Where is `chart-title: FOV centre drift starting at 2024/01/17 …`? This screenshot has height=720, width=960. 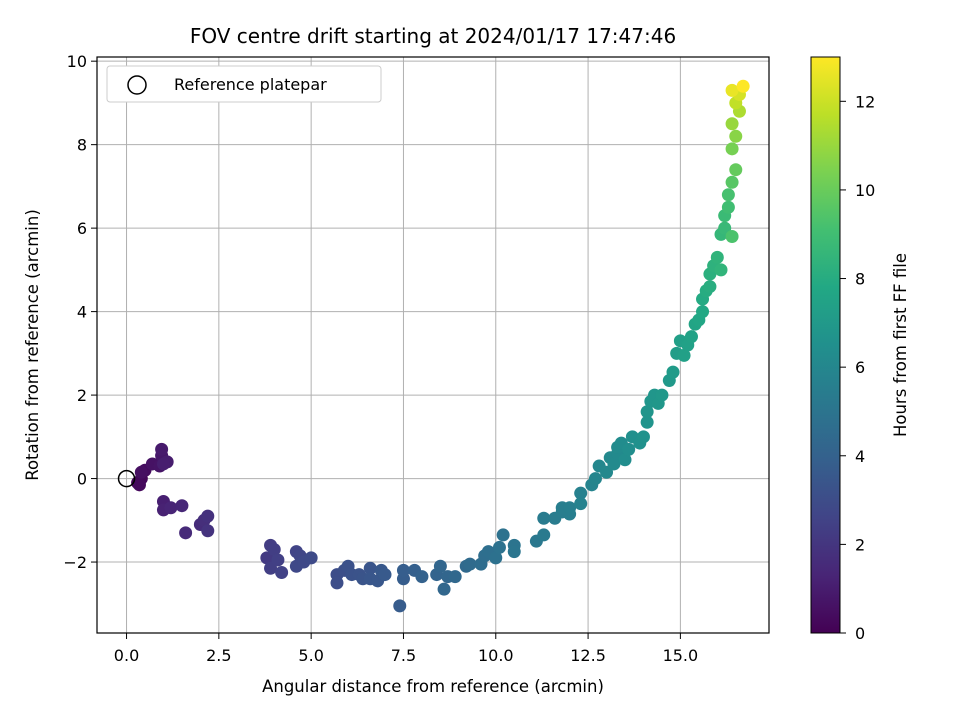 chart-title: FOV centre drift starting at 2024/01/17 … is located at coordinates (433, 36).